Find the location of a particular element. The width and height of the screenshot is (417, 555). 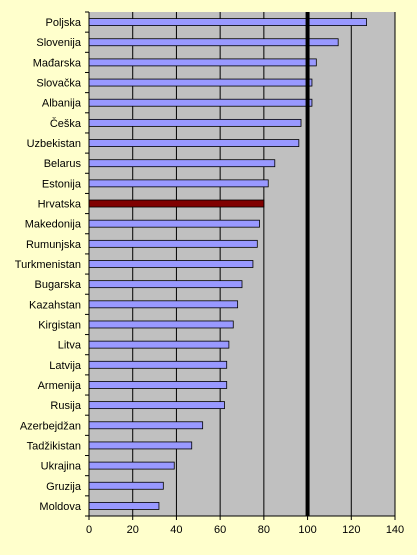

category-label: Bugarska is located at coordinates (58, 285).